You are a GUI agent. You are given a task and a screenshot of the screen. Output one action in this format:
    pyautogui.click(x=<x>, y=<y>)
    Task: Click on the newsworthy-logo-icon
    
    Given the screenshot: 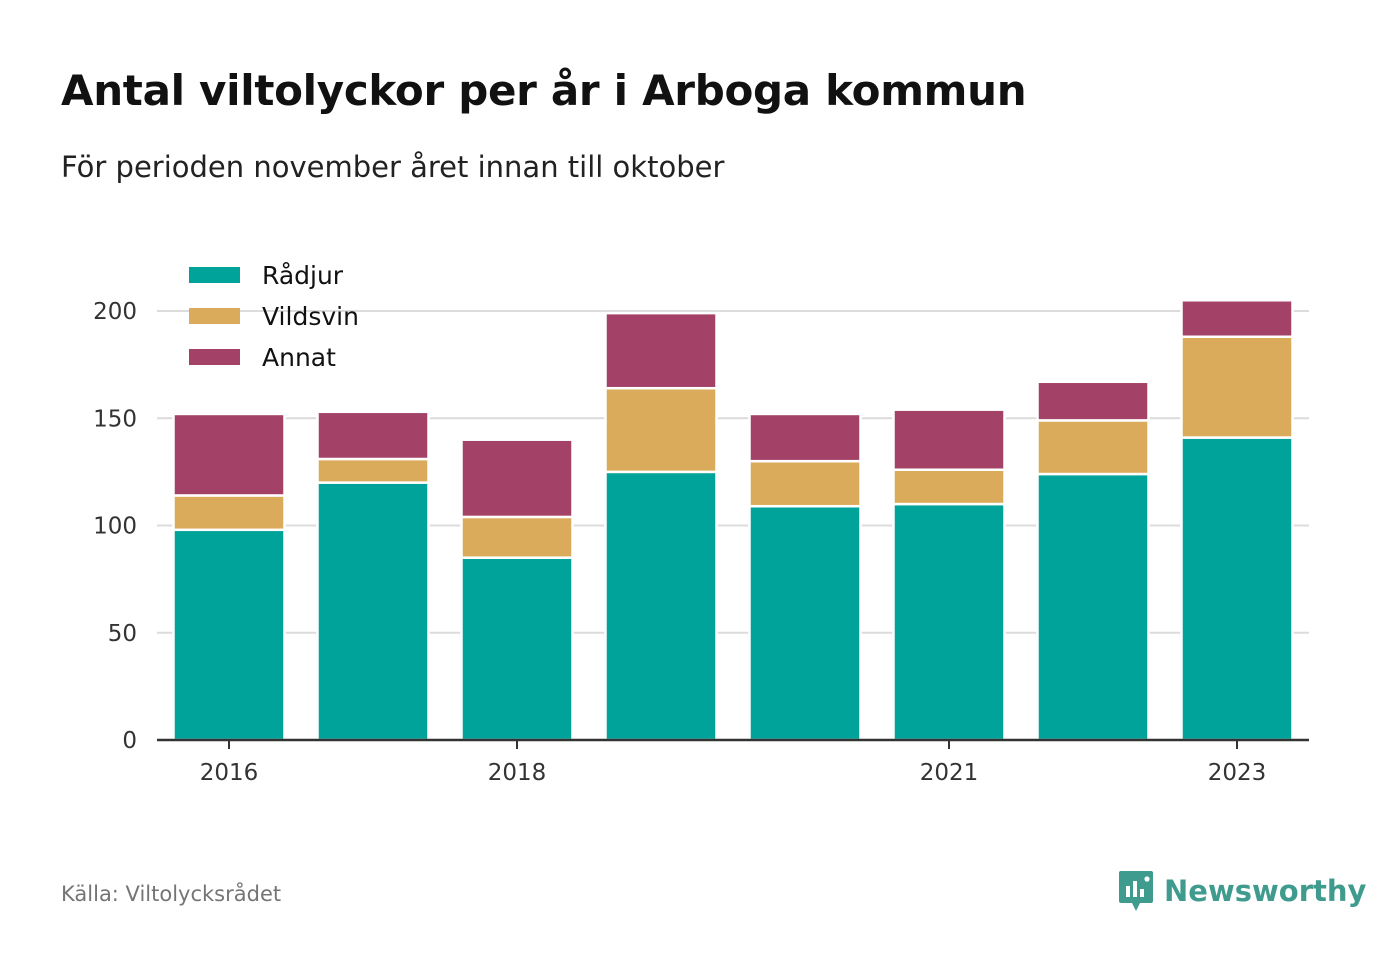 What is the action you would take?
    pyautogui.click(x=1136, y=891)
    